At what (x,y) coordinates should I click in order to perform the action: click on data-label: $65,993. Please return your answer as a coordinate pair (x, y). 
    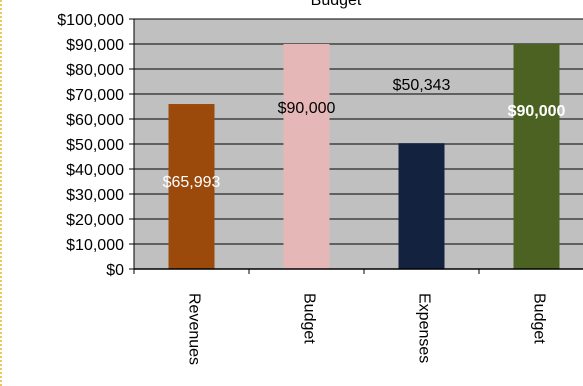
    Looking at the image, I should click on (192, 182).